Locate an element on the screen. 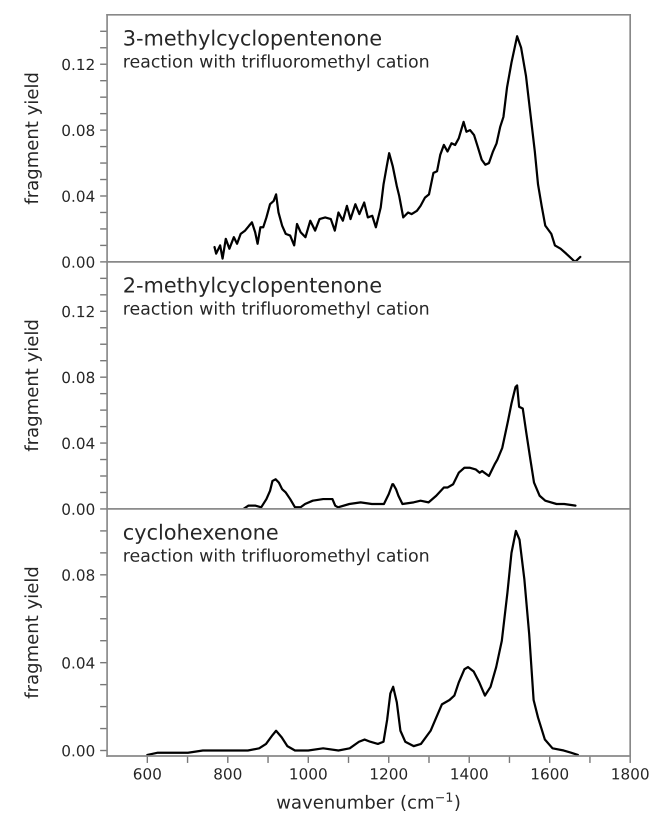  x-tick-label: 1200 is located at coordinates (389, 774).